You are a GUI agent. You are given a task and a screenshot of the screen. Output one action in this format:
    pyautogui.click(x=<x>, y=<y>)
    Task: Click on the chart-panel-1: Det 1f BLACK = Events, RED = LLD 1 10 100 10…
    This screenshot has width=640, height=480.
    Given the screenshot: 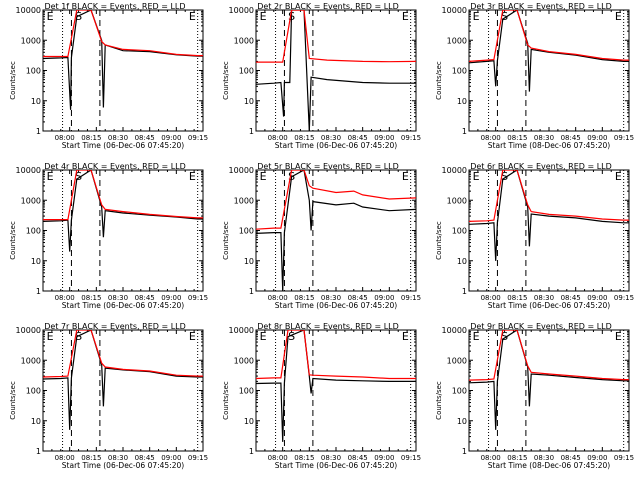 What is the action you would take?
    pyautogui.click(x=108, y=76)
    